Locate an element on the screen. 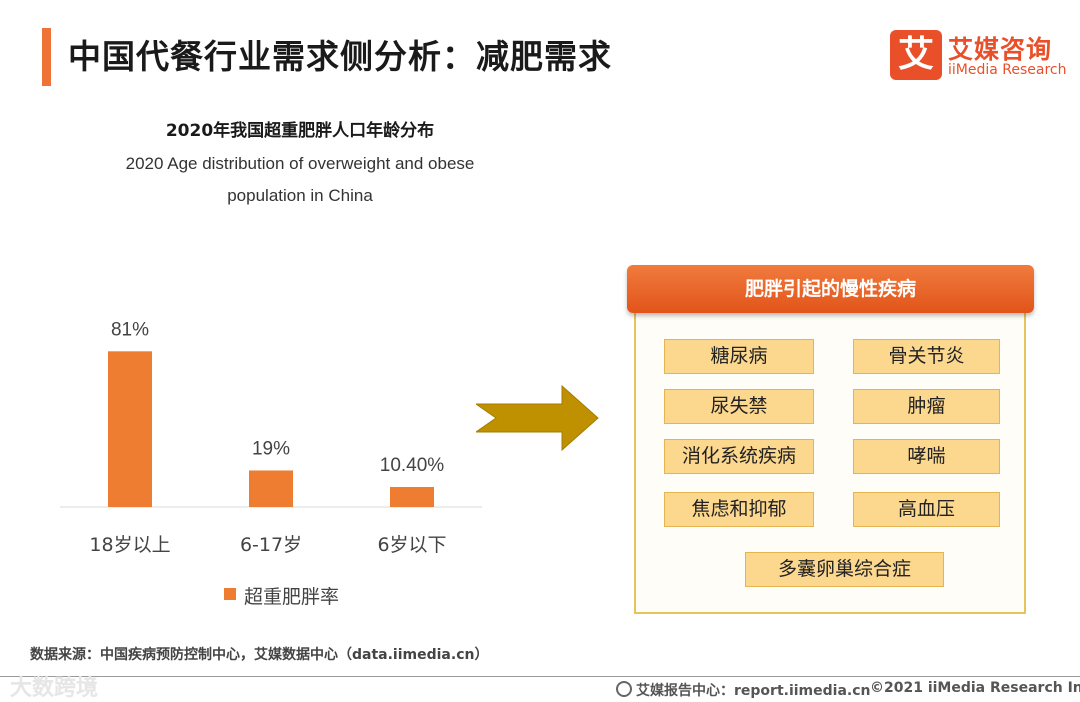 Image resolution: width=1080 pixels, height=702 pixels. footer-report-center: 艾媒报告中心：report.iimedia.cn is located at coordinates (743, 690).